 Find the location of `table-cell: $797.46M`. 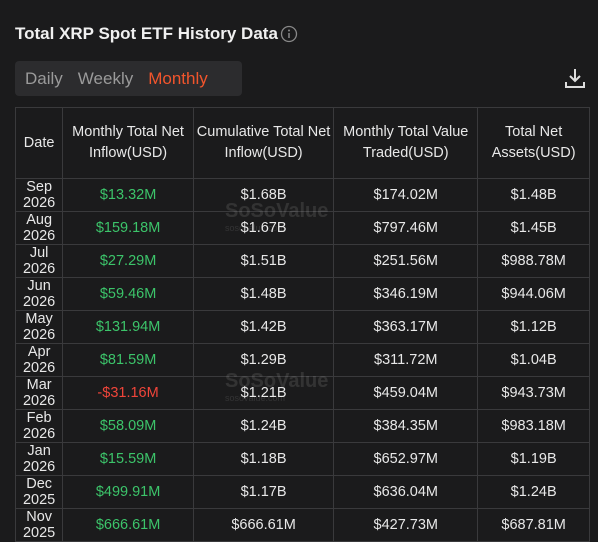

table-cell: $797.46M is located at coordinates (406, 228).